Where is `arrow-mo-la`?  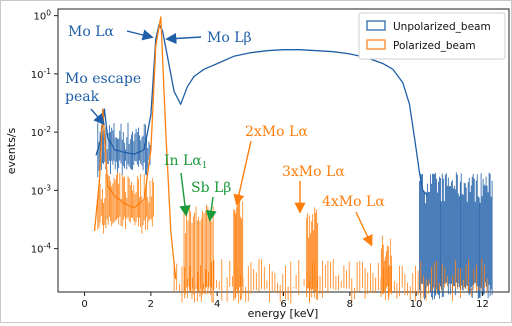
arrow-mo-la is located at coordinates (140, 35).